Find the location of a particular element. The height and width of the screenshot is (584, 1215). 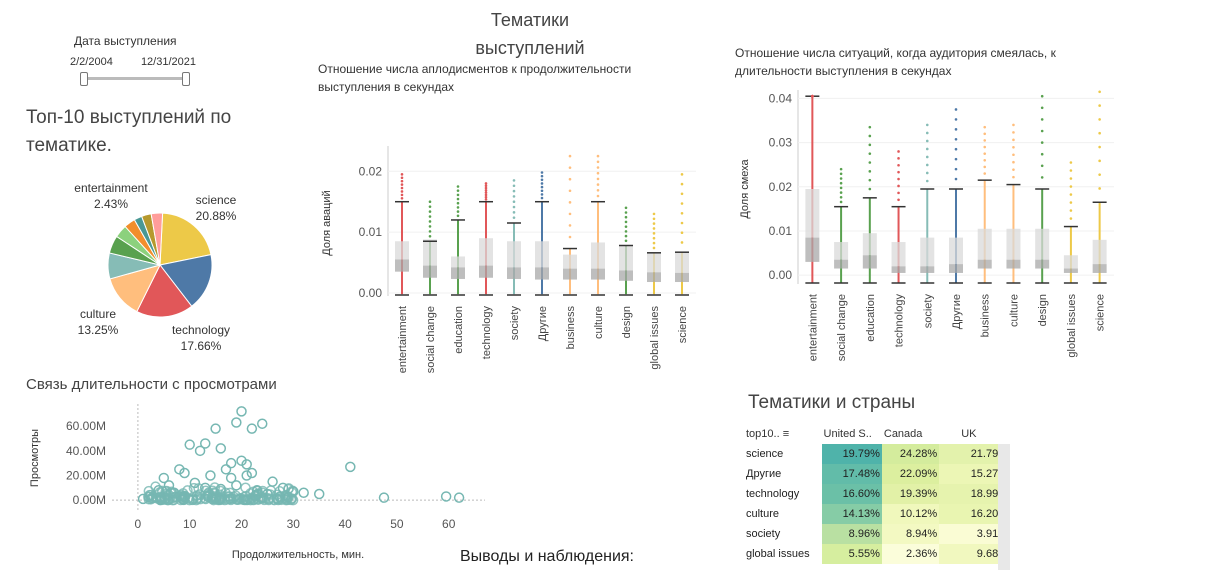

heatmap-cell: 14.13% is located at coordinates (851, 514).